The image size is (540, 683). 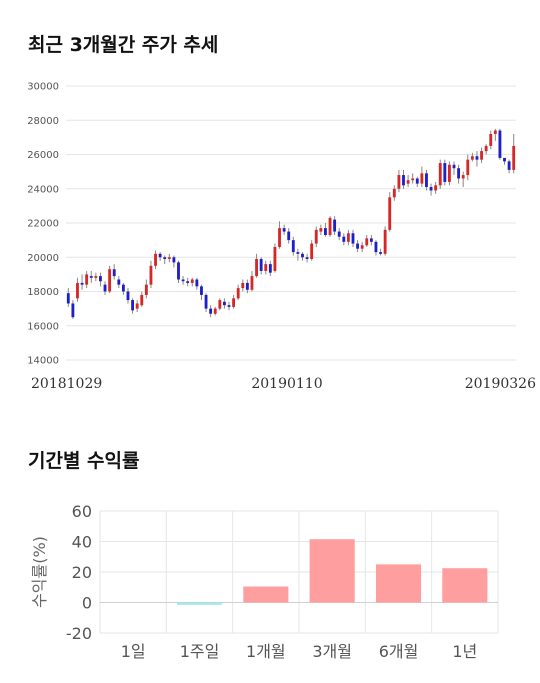 I want to click on price-trend-title: 최근 3개월간 주가 추세, so click(x=123, y=45).